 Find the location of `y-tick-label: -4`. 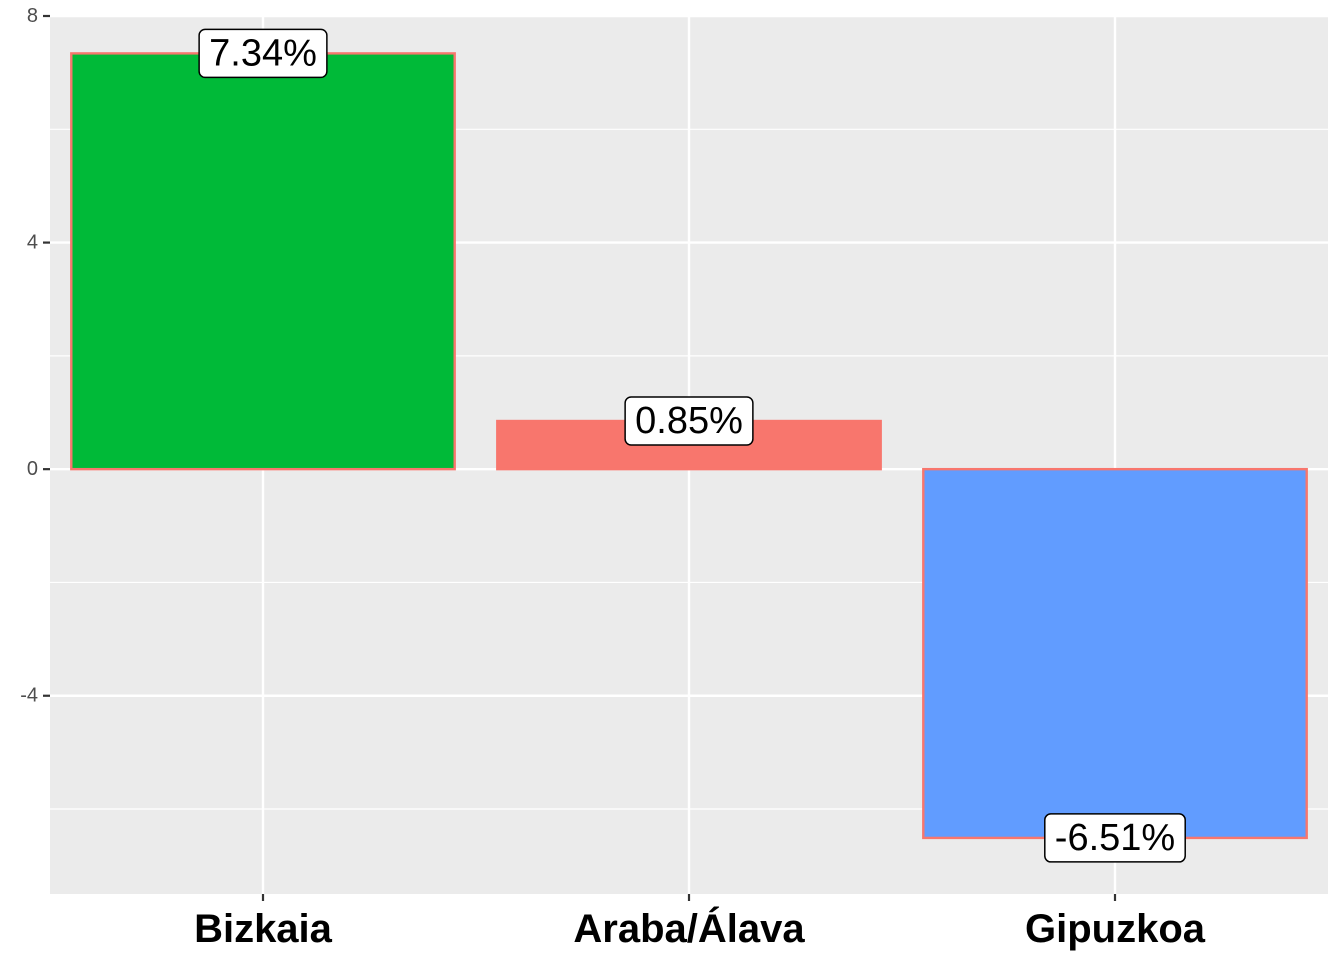

y-tick-label: -4 is located at coordinates (29, 696).